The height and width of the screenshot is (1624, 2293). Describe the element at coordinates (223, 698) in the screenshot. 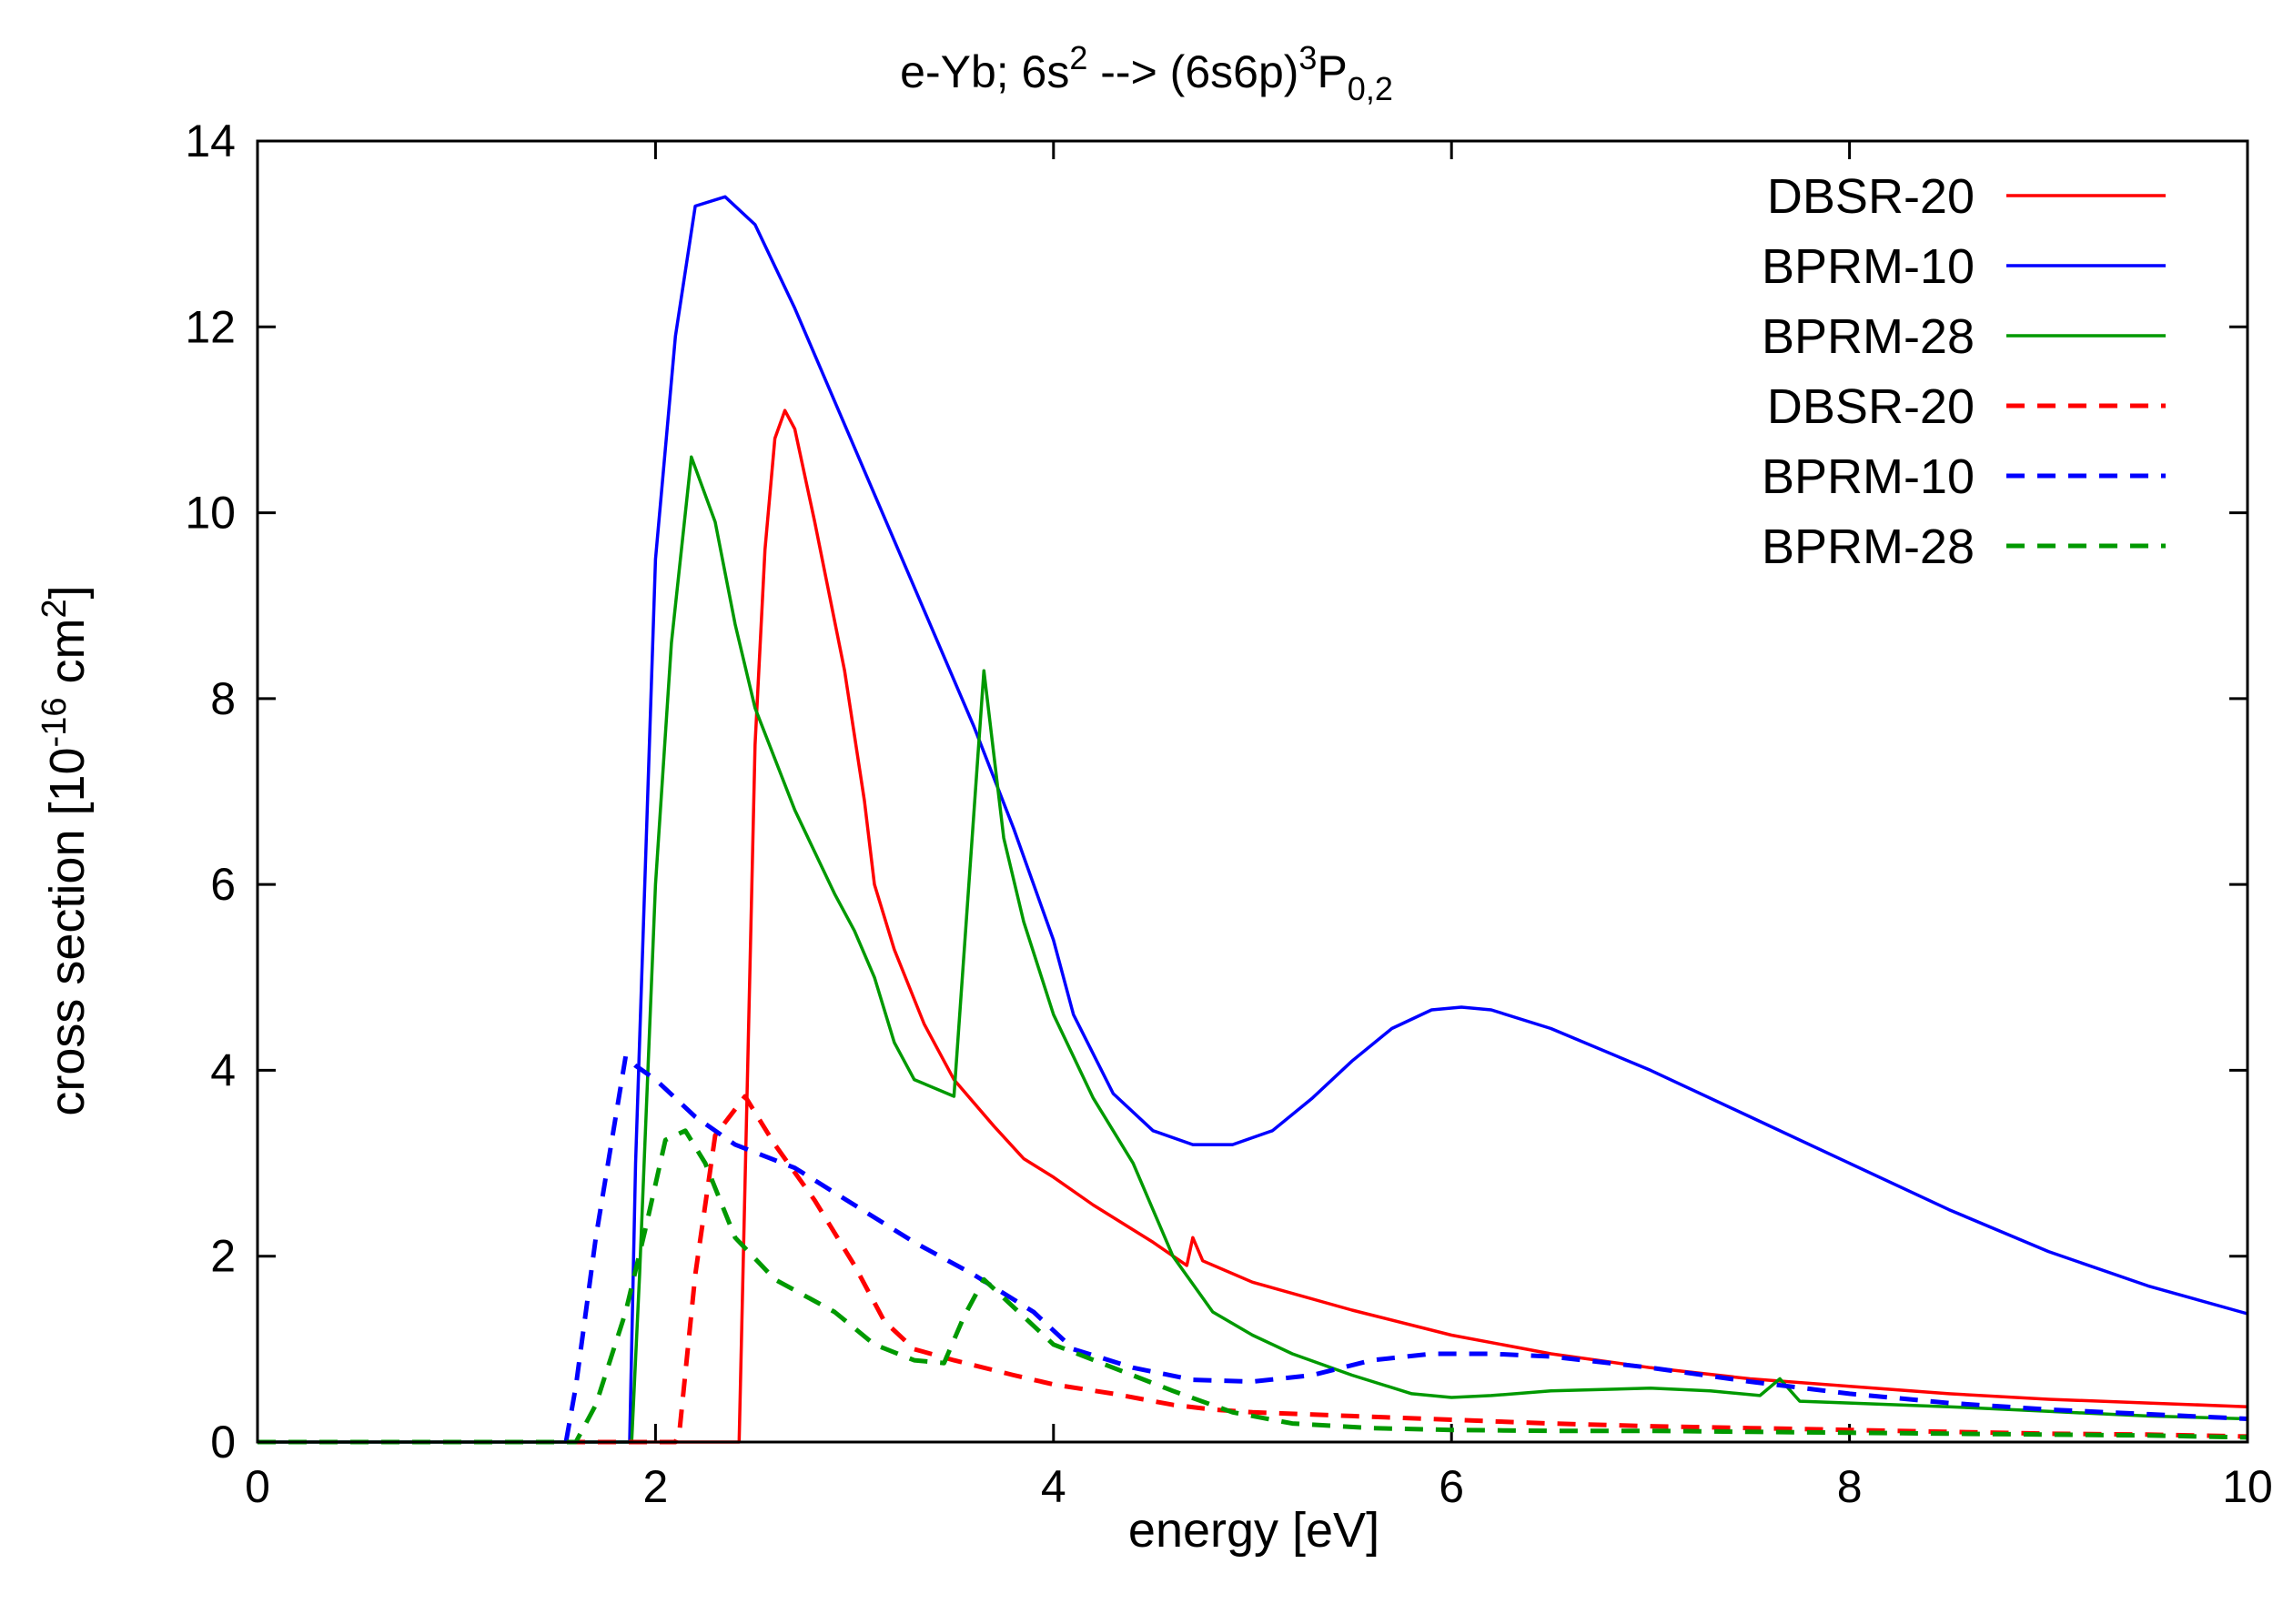

I see `y-tick-label: 8` at that location.